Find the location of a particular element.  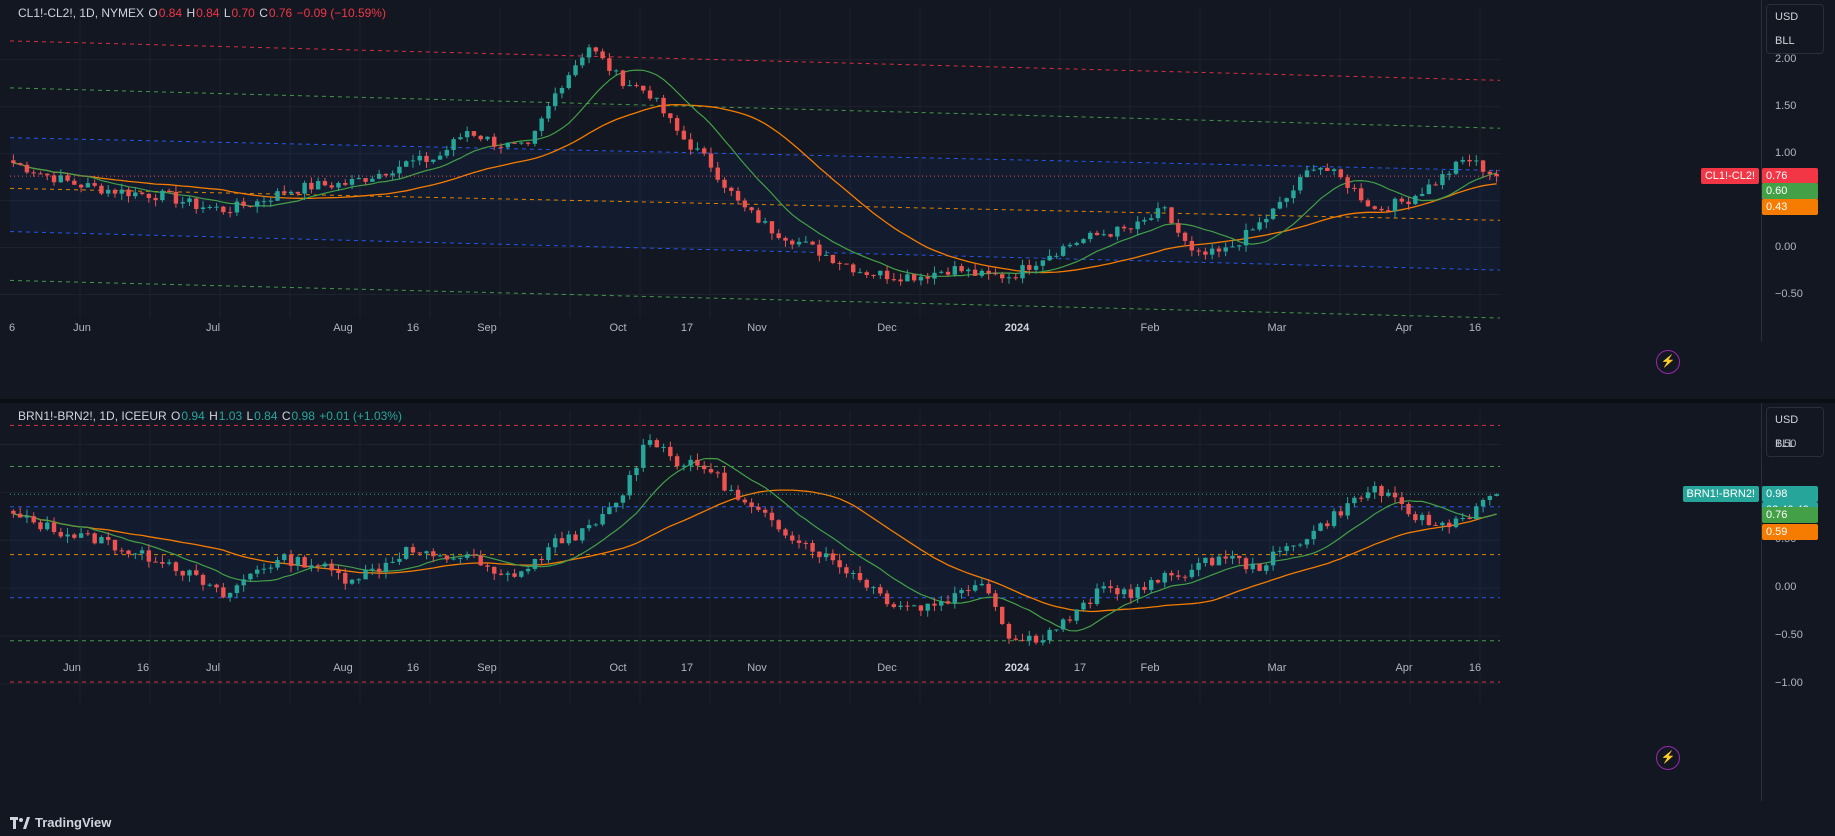

pane-divider is located at coordinates (917, 401).